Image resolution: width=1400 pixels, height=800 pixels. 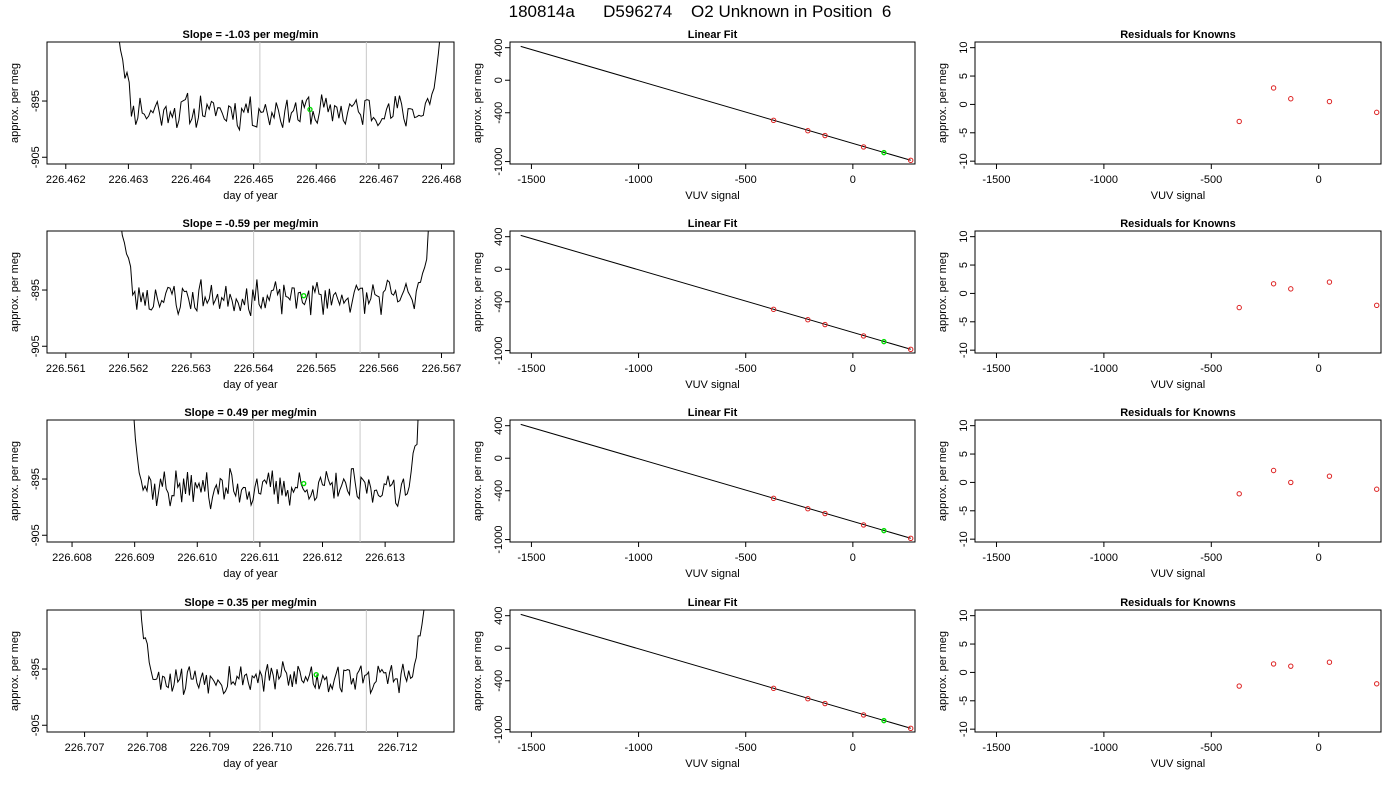 What do you see at coordinates (85, 748) in the screenshot?
I see `x-tick-label: 226.707` at bounding box center [85, 748].